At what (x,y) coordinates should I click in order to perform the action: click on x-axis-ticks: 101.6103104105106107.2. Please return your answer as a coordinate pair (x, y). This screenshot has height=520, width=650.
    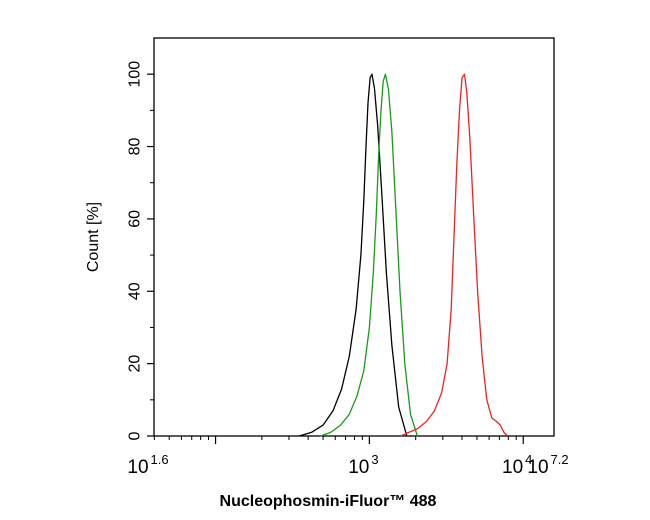
    Looking at the image, I should click on (348, 457).